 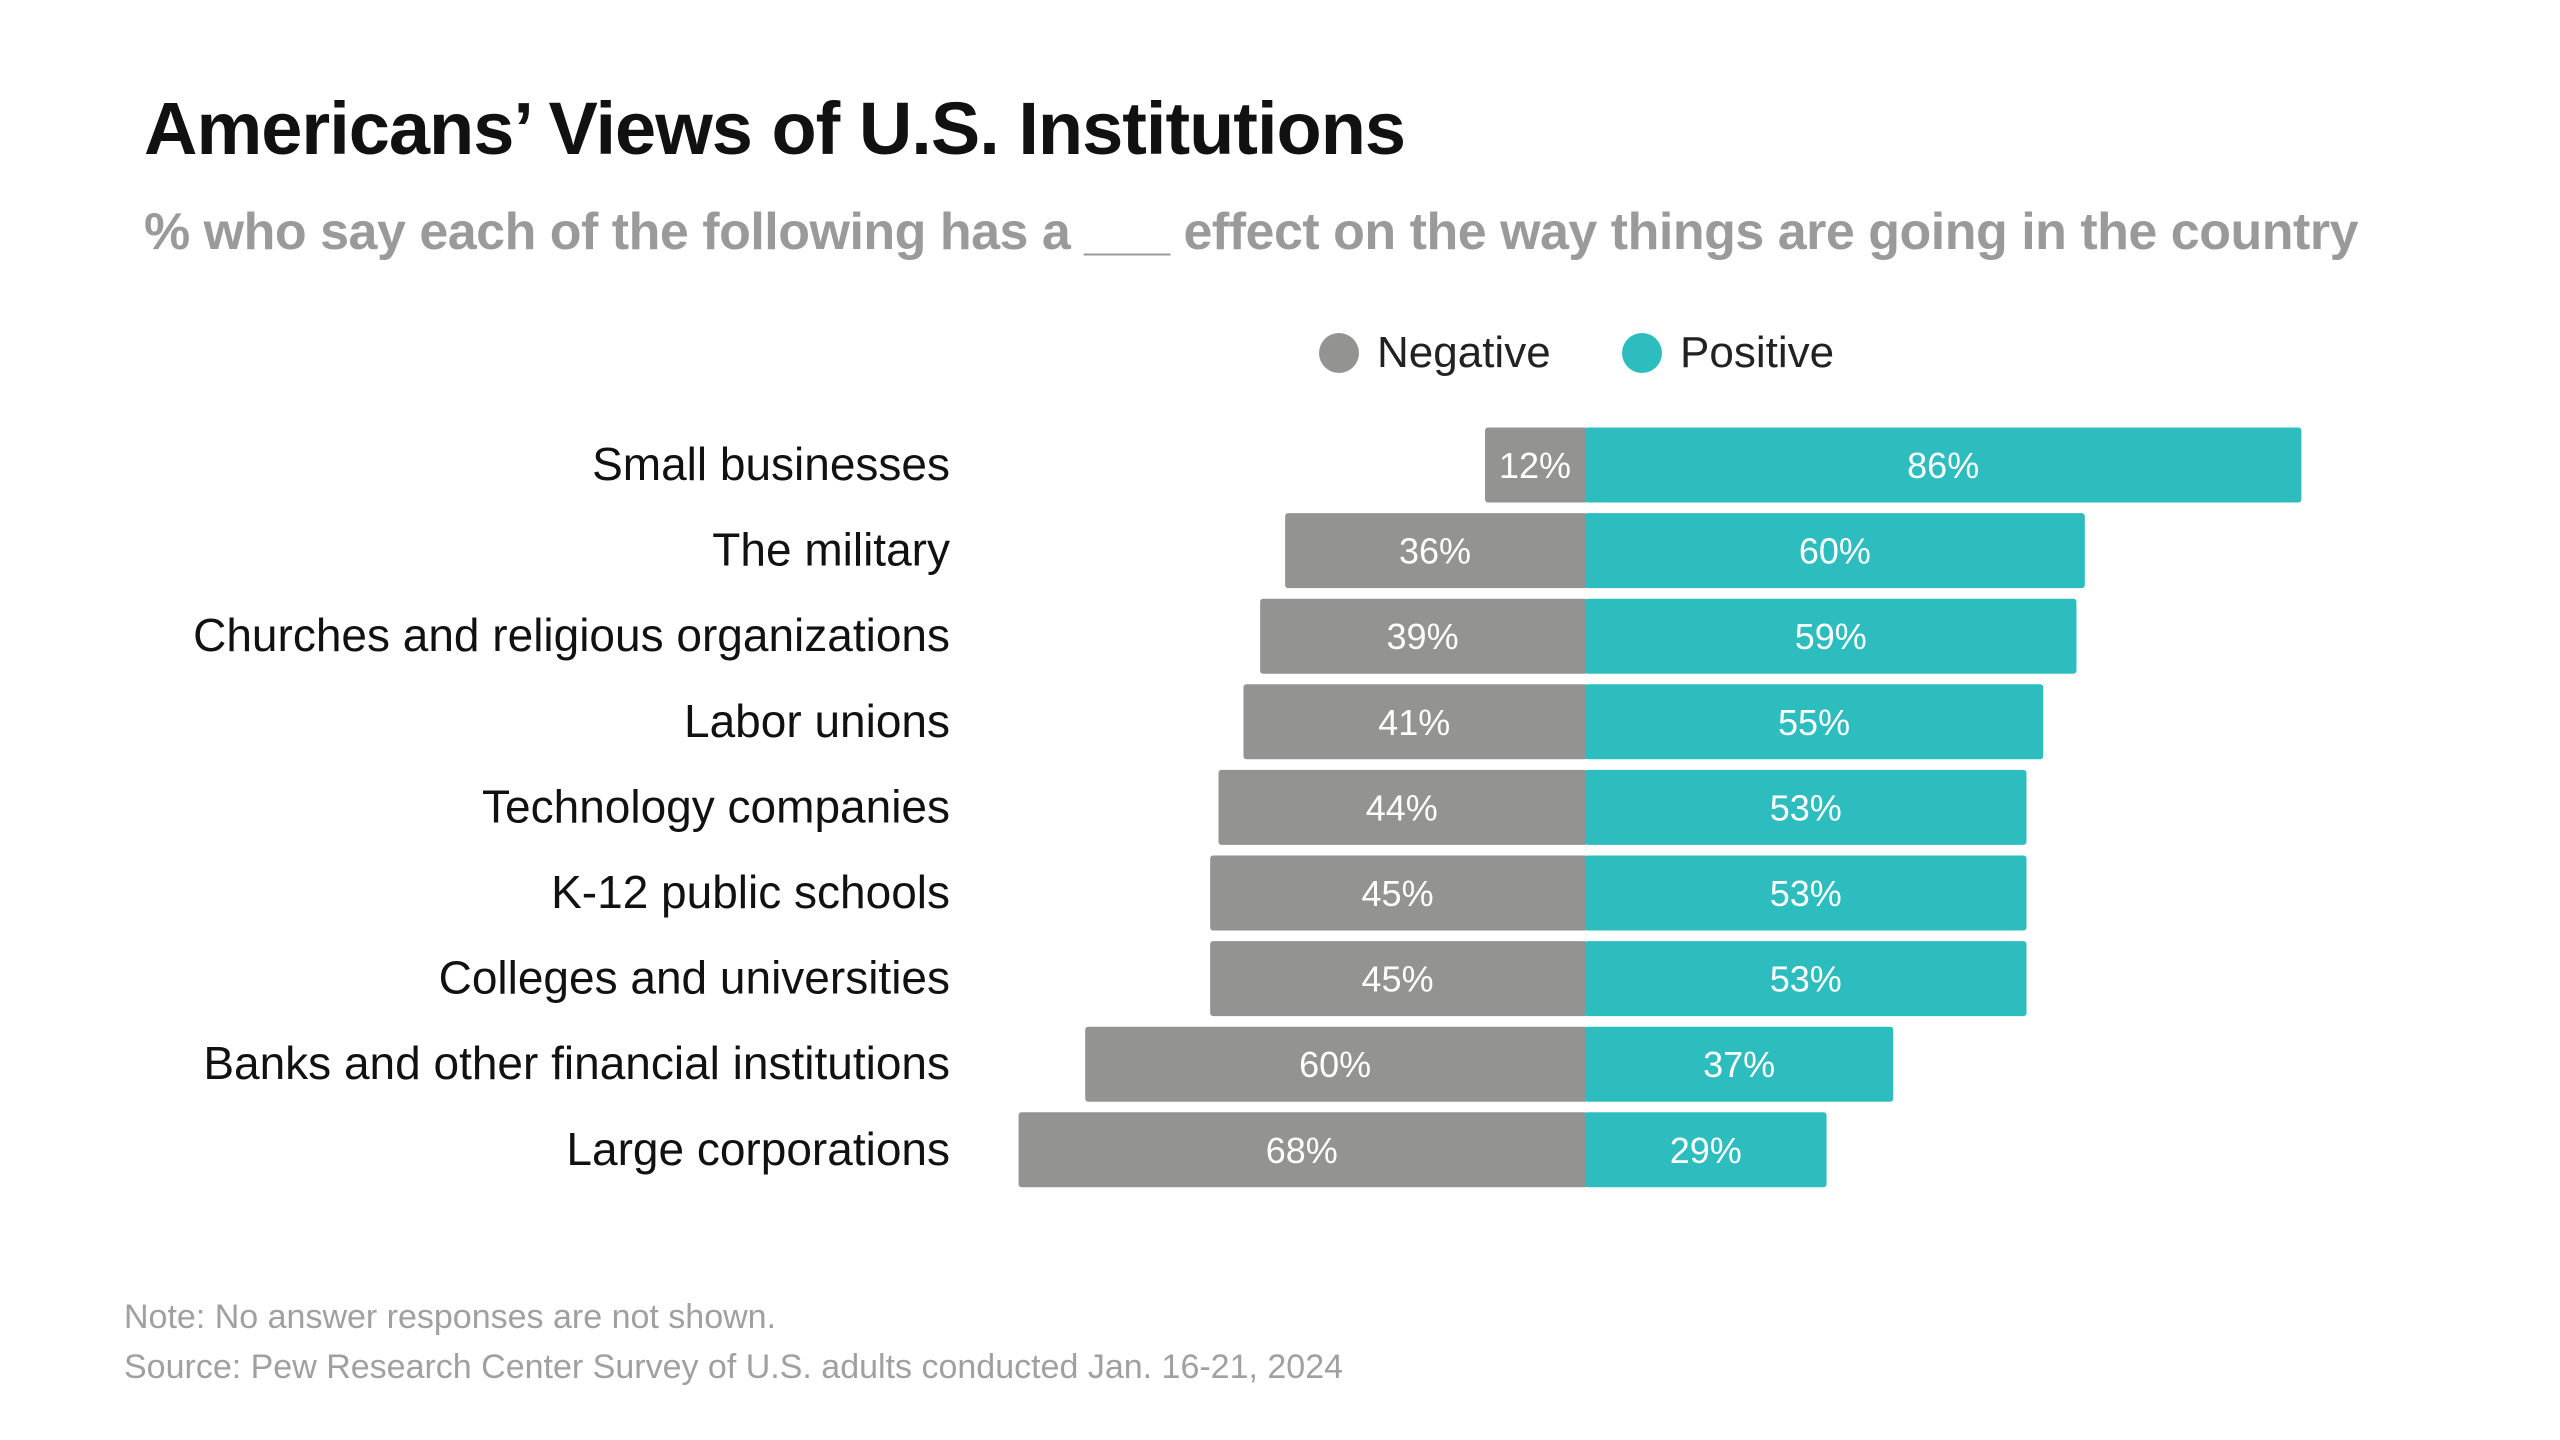 What do you see at coordinates (1642, 353) in the screenshot?
I see `legend-positive-swatch` at bounding box center [1642, 353].